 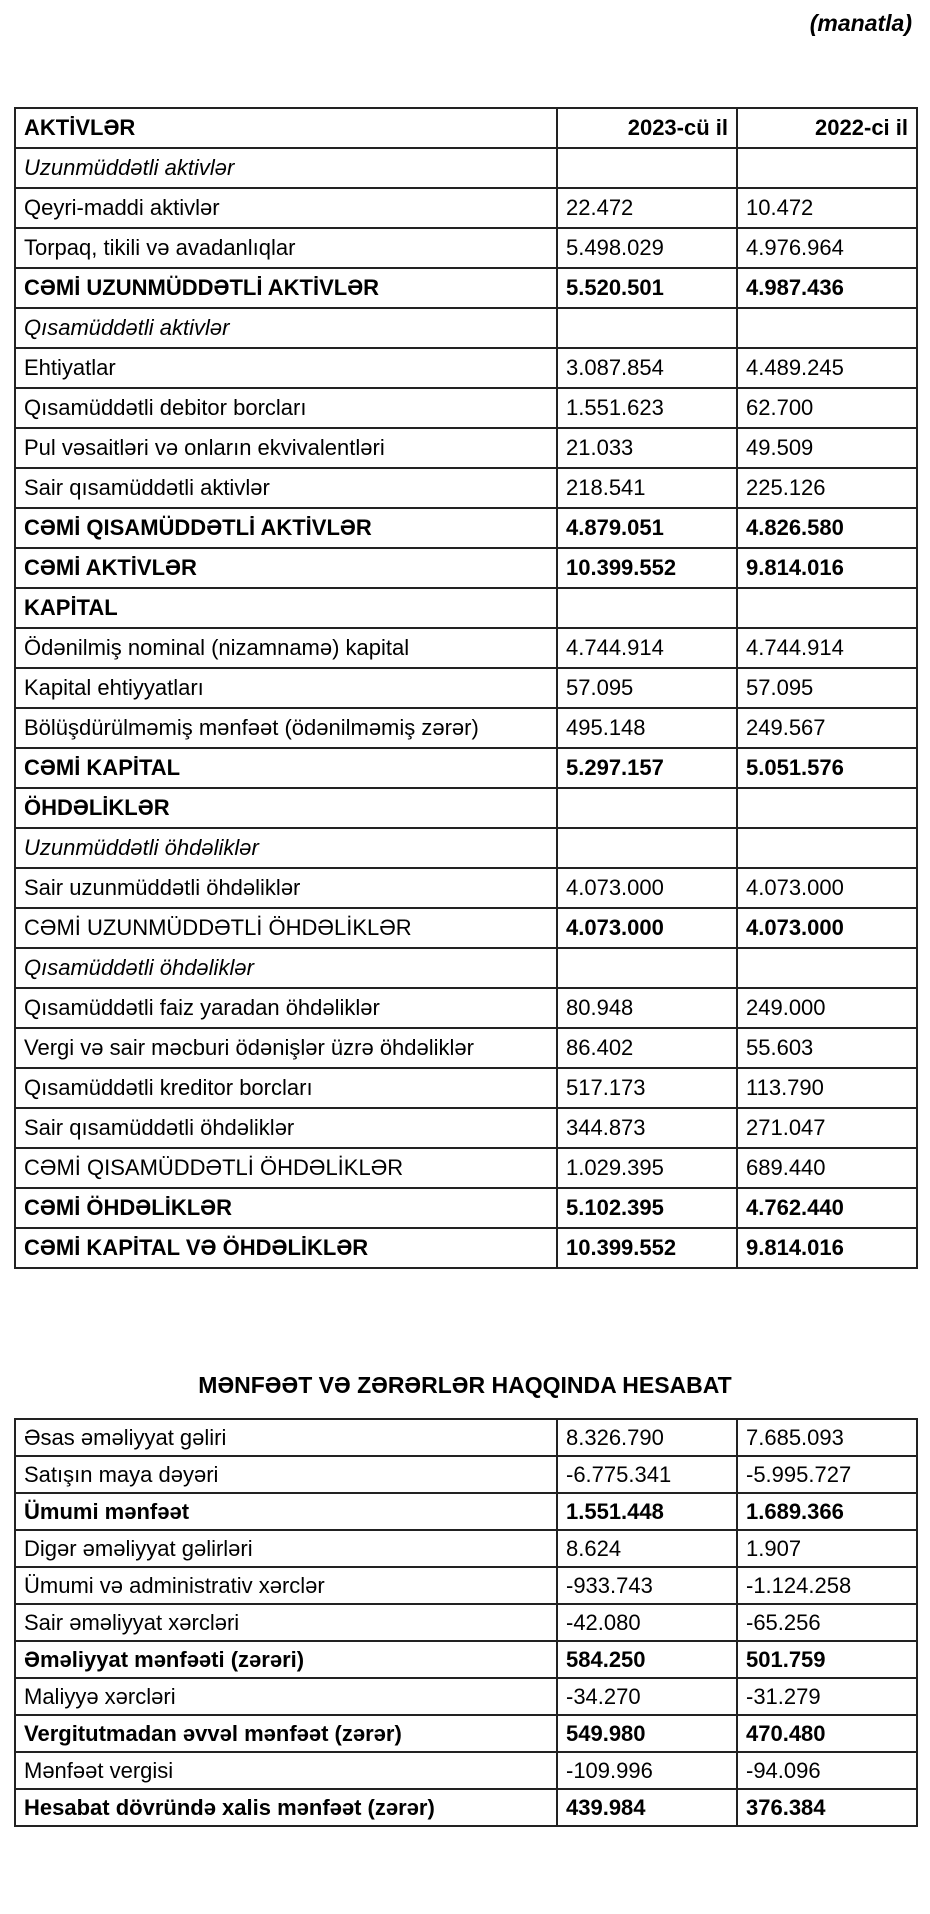 I want to click on value-2022: 5.051.576, so click(x=827, y=768).